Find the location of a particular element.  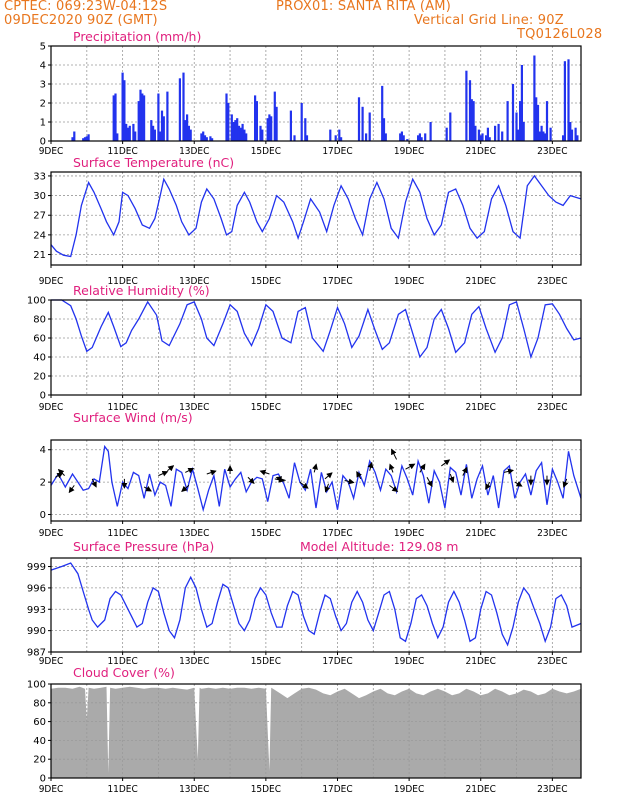

pressure-xtick-label: 13DEC is located at coordinates (194, 661).